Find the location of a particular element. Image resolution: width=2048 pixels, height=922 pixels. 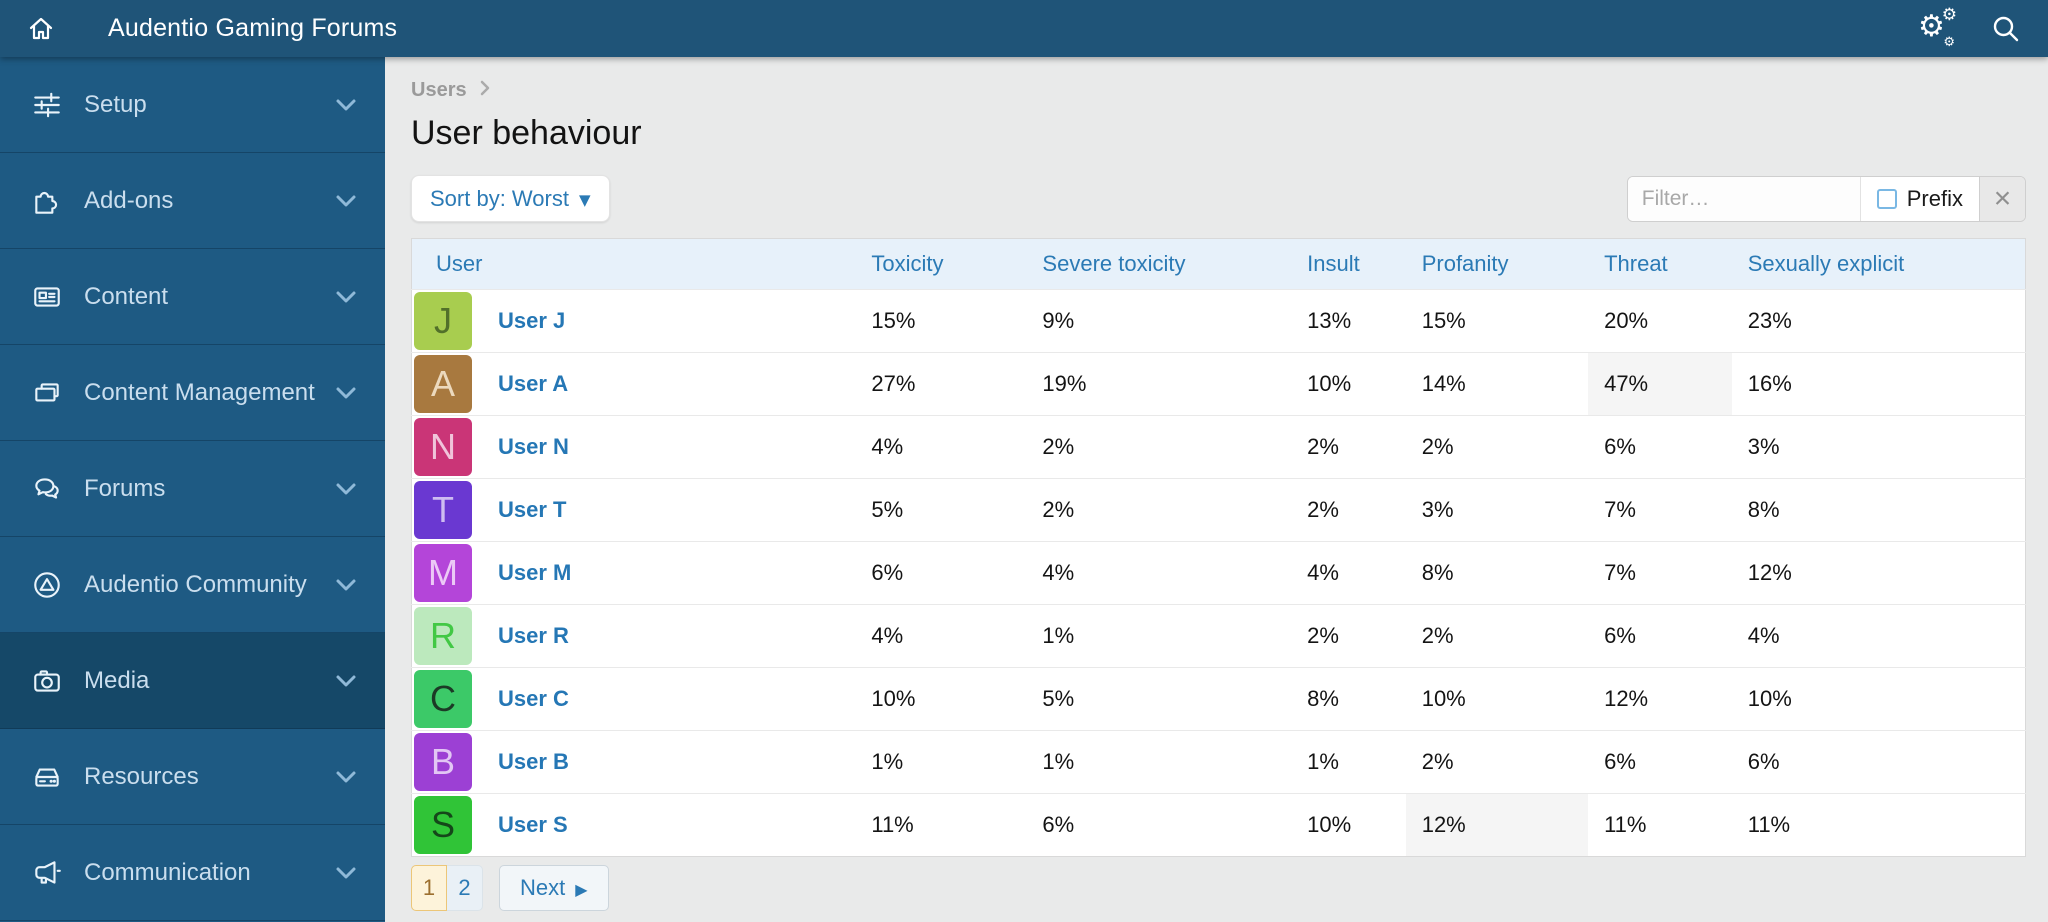

user-avatar: N is located at coordinates (443, 447).